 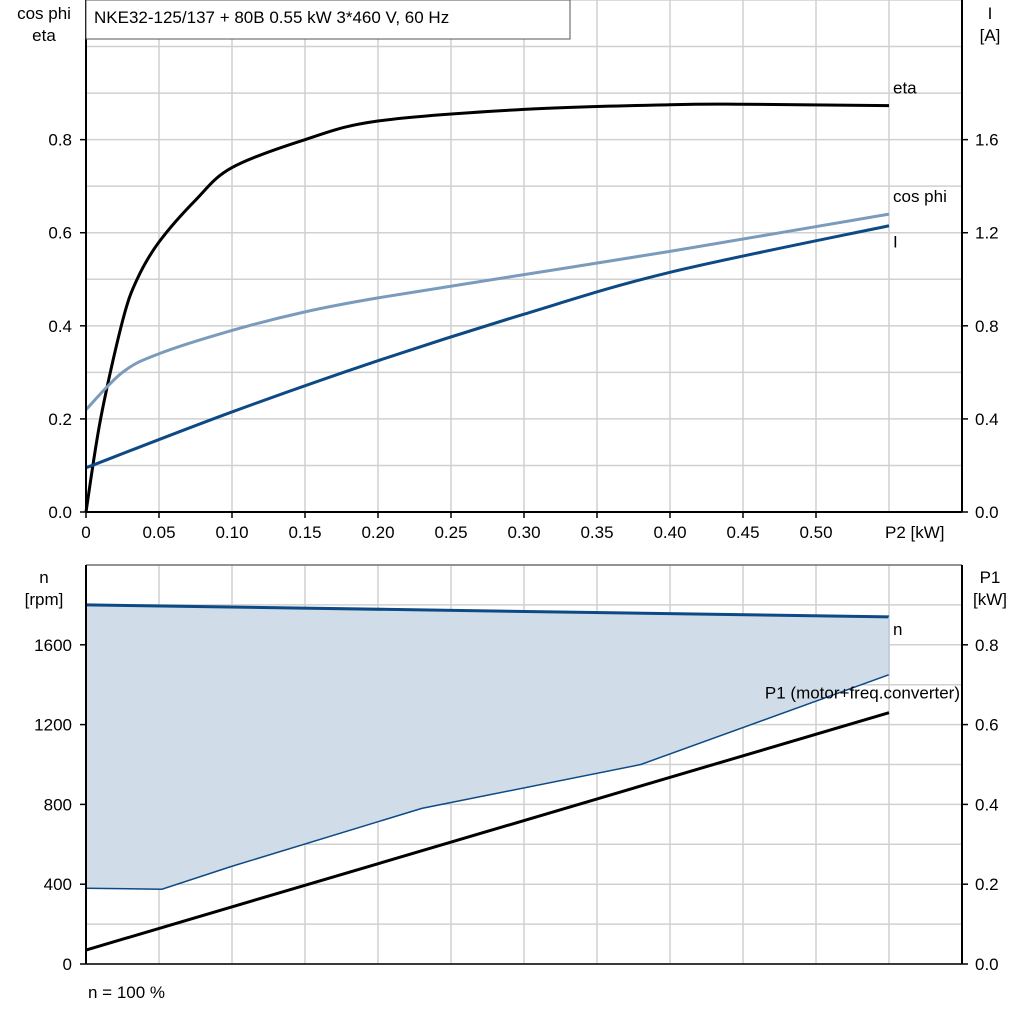 I want to click on bottom-tick-label: 0.30, so click(x=523, y=532).